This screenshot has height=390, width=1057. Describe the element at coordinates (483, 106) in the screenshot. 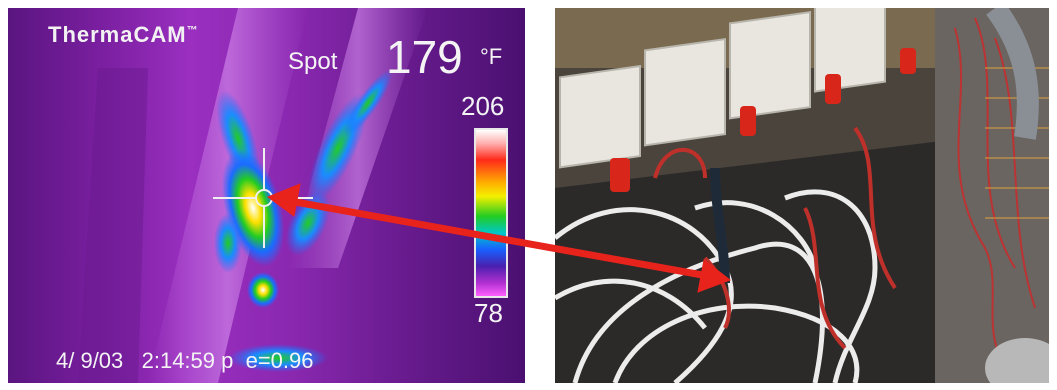

I see `scale-max-label: 206` at that location.